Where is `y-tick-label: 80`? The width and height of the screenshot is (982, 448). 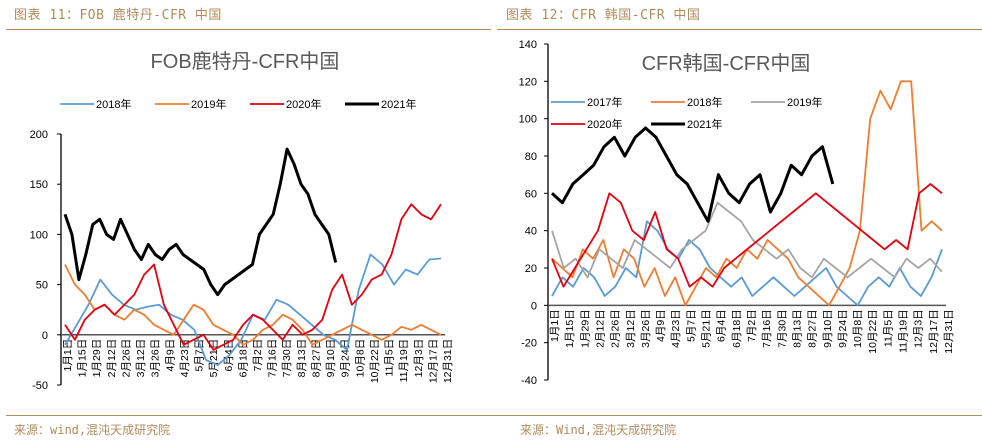 y-tick-label: 80 is located at coordinates (531, 157).